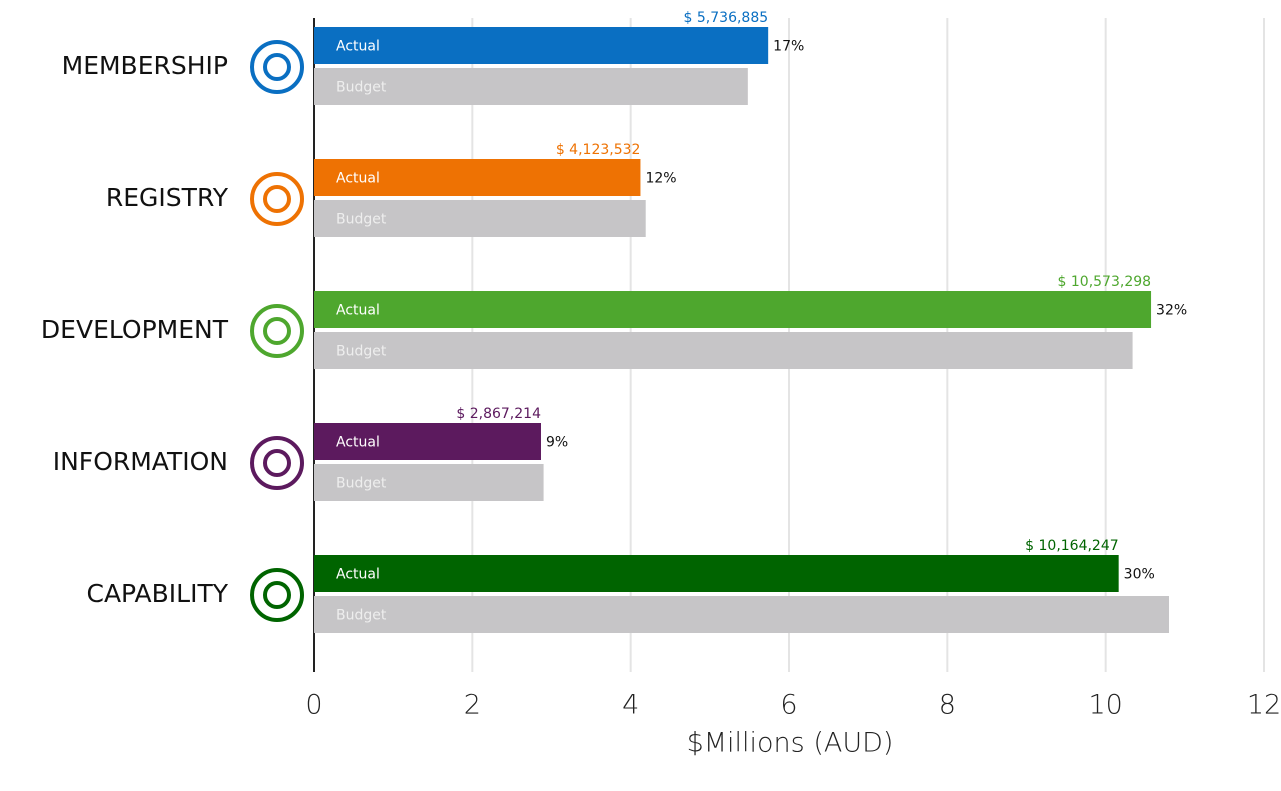  I want to click on x-tick-label: 0, so click(313, 705).